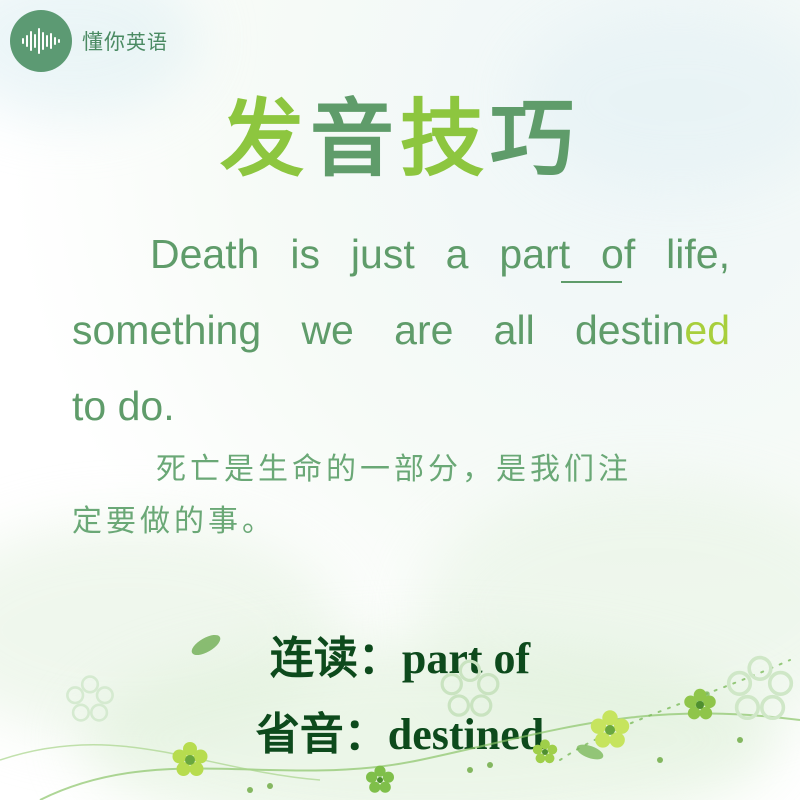 The image size is (800, 800). Describe the element at coordinates (147, 42) in the screenshot. I see `brand-name-en: 英语` at that location.